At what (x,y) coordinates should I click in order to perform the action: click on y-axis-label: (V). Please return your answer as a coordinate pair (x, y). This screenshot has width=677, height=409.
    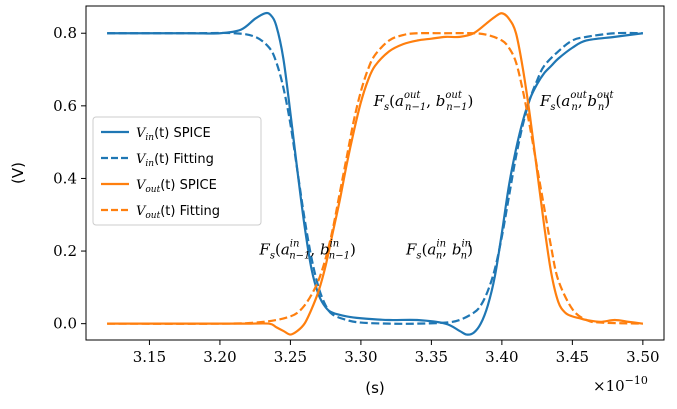
    Looking at the image, I should click on (18, 173).